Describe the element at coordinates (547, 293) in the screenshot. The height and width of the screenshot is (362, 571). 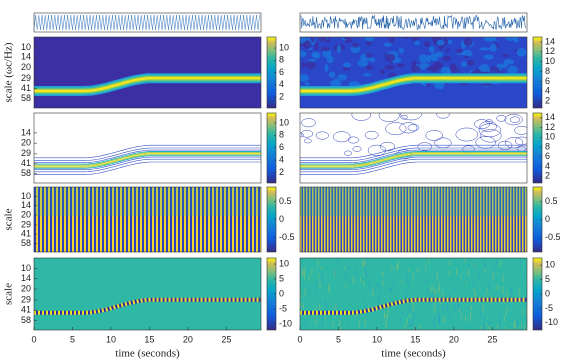
I see `colorbar-tick-label: 0` at that location.